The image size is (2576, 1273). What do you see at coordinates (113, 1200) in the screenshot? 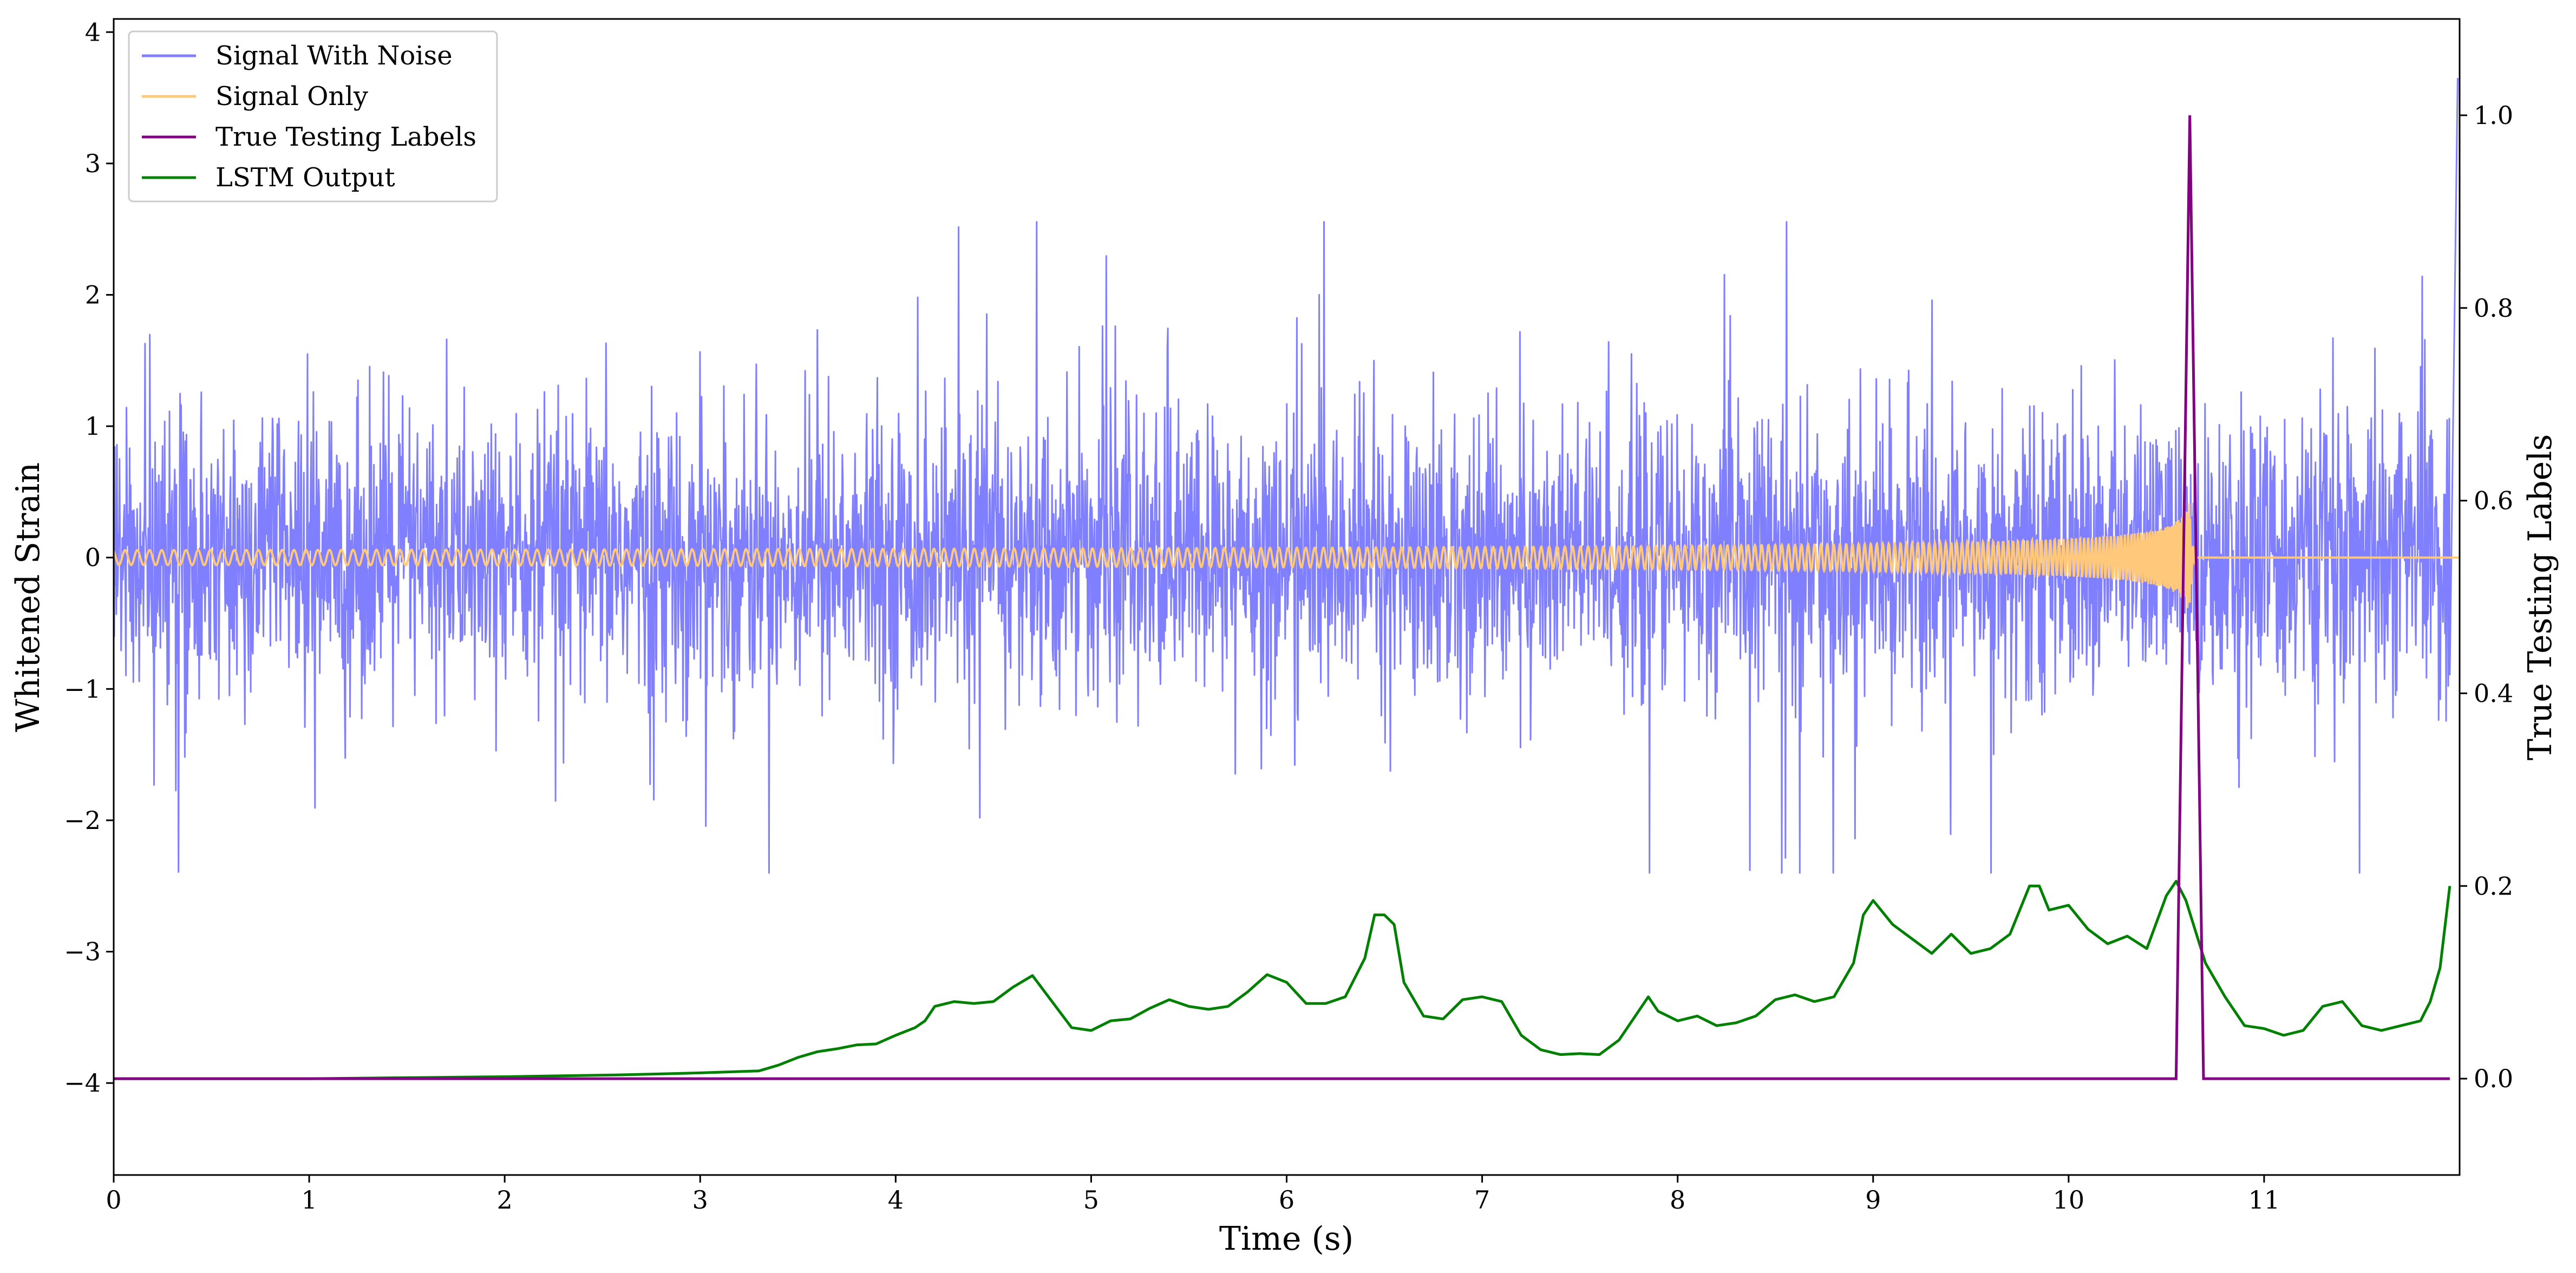
I see `x-tick-label: 0` at bounding box center [113, 1200].